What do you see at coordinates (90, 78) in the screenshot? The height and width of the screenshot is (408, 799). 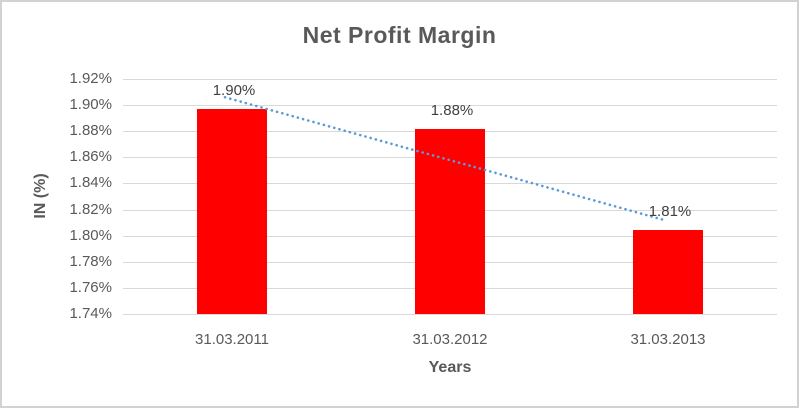 I see `y-tick-label: 1.92%` at bounding box center [90, 78].